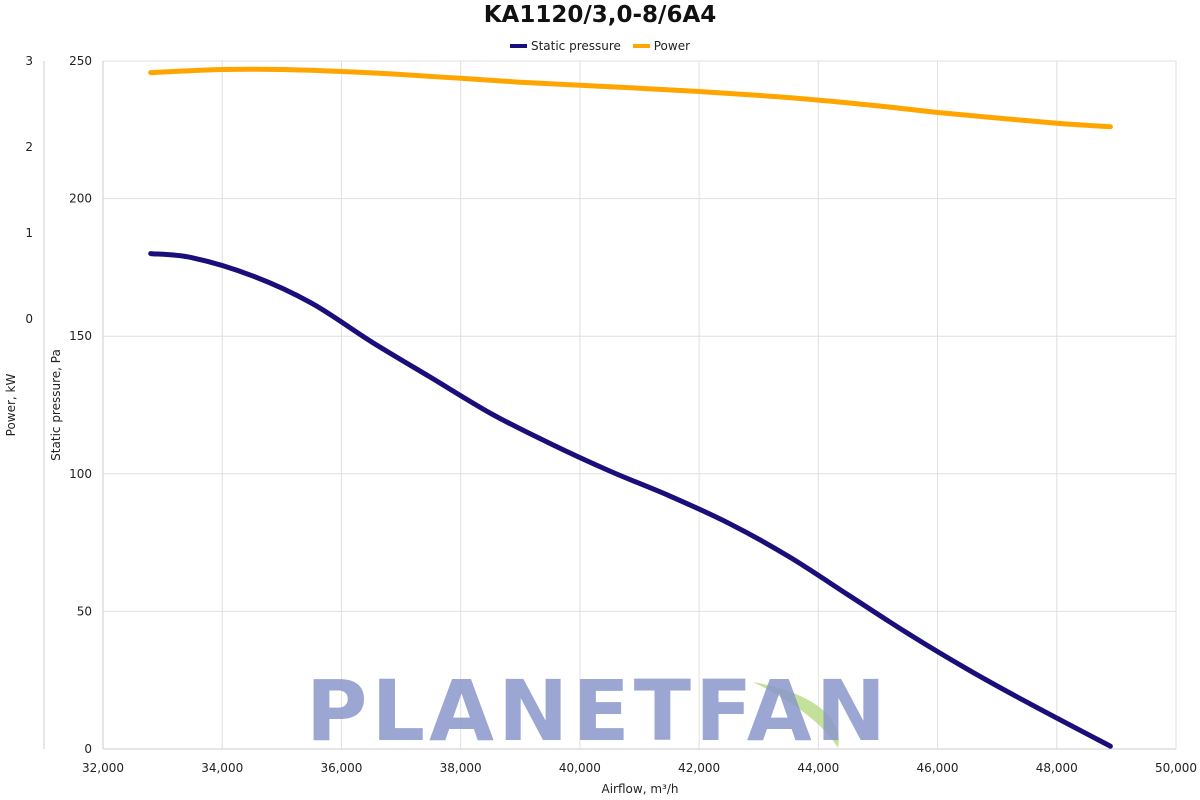 The image size is (1200, 800). Describe the element at coordinates (11, 405) in the screenshot. I see `y-axis-title-power: Power, kW` at that location.